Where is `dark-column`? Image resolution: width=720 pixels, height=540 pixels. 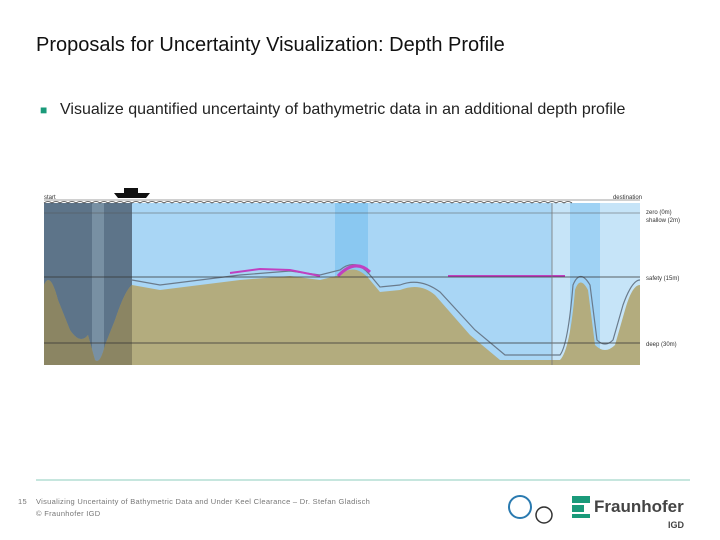 dark-column is located at coordinates (98, 284).